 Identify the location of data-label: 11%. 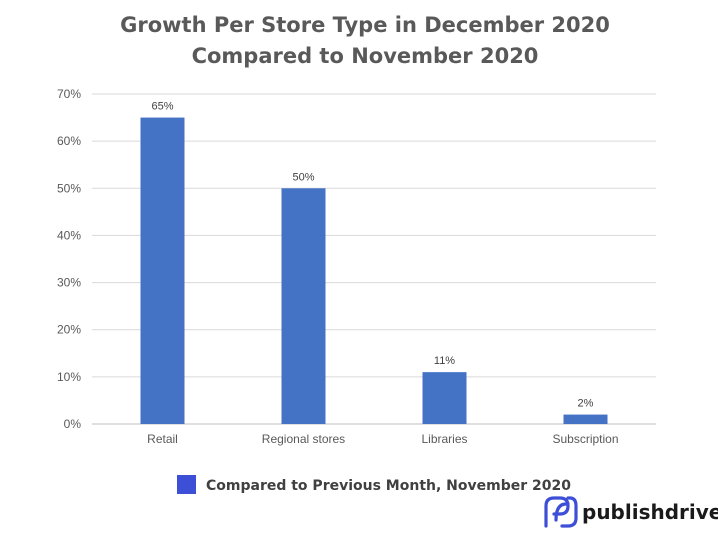
(444, 361).